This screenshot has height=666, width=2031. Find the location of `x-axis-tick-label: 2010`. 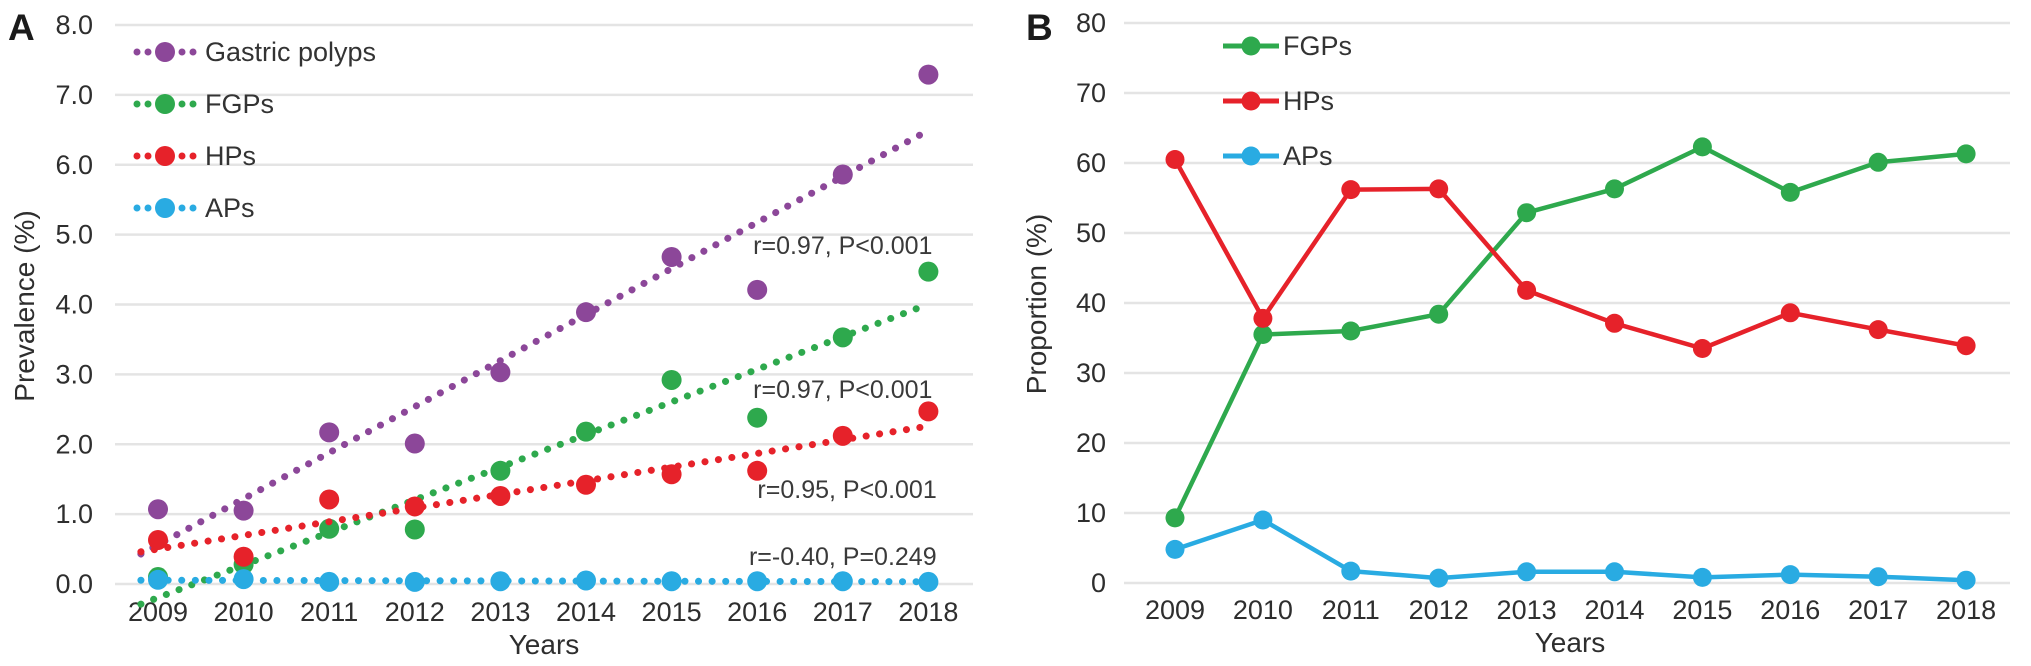

x-axis-tick-label: 2010 is located at coordinates (244, 612).